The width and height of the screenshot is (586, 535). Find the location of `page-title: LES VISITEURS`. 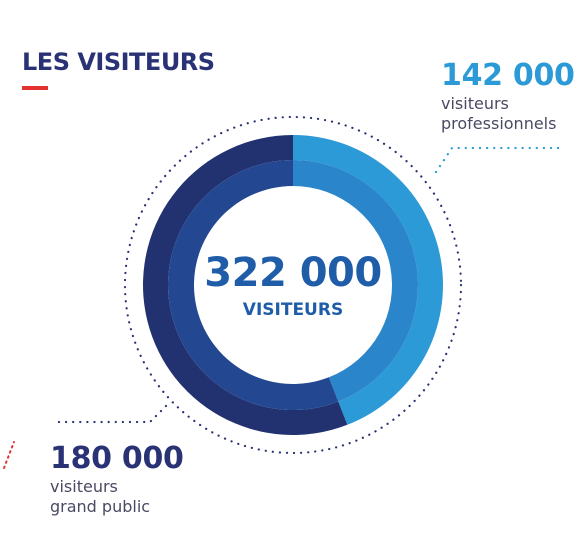

page-title: LES VISITEURS is located at coordinates (118, 62).